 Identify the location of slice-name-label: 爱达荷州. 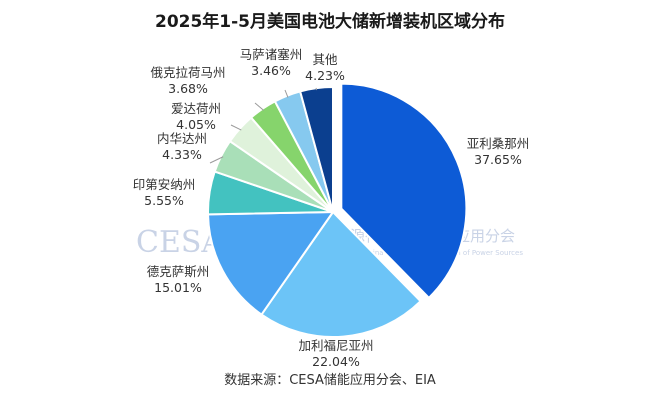
(196, 108).